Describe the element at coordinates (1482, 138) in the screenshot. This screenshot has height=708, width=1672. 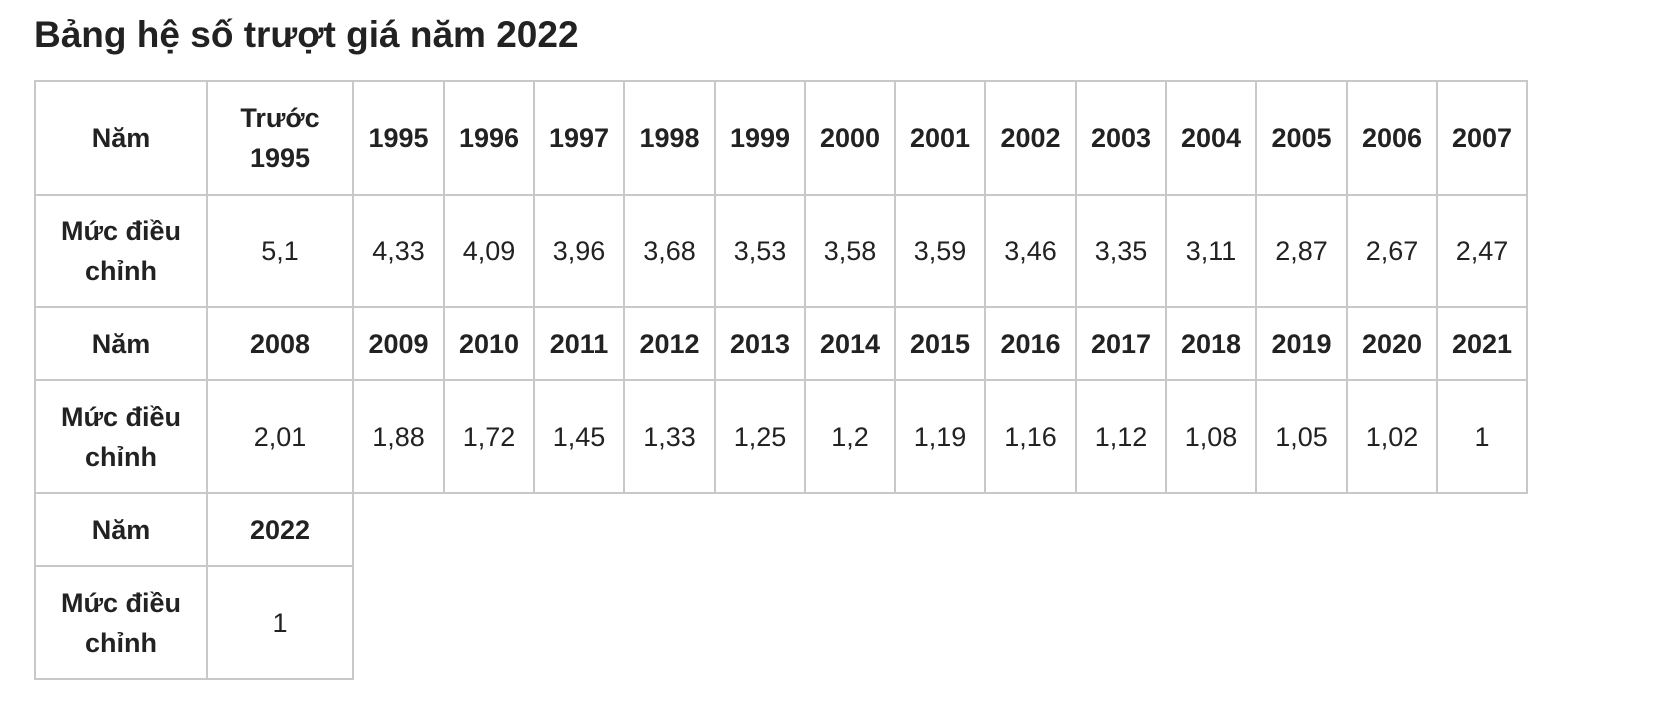
I see `year-cell: 2007` at that location.